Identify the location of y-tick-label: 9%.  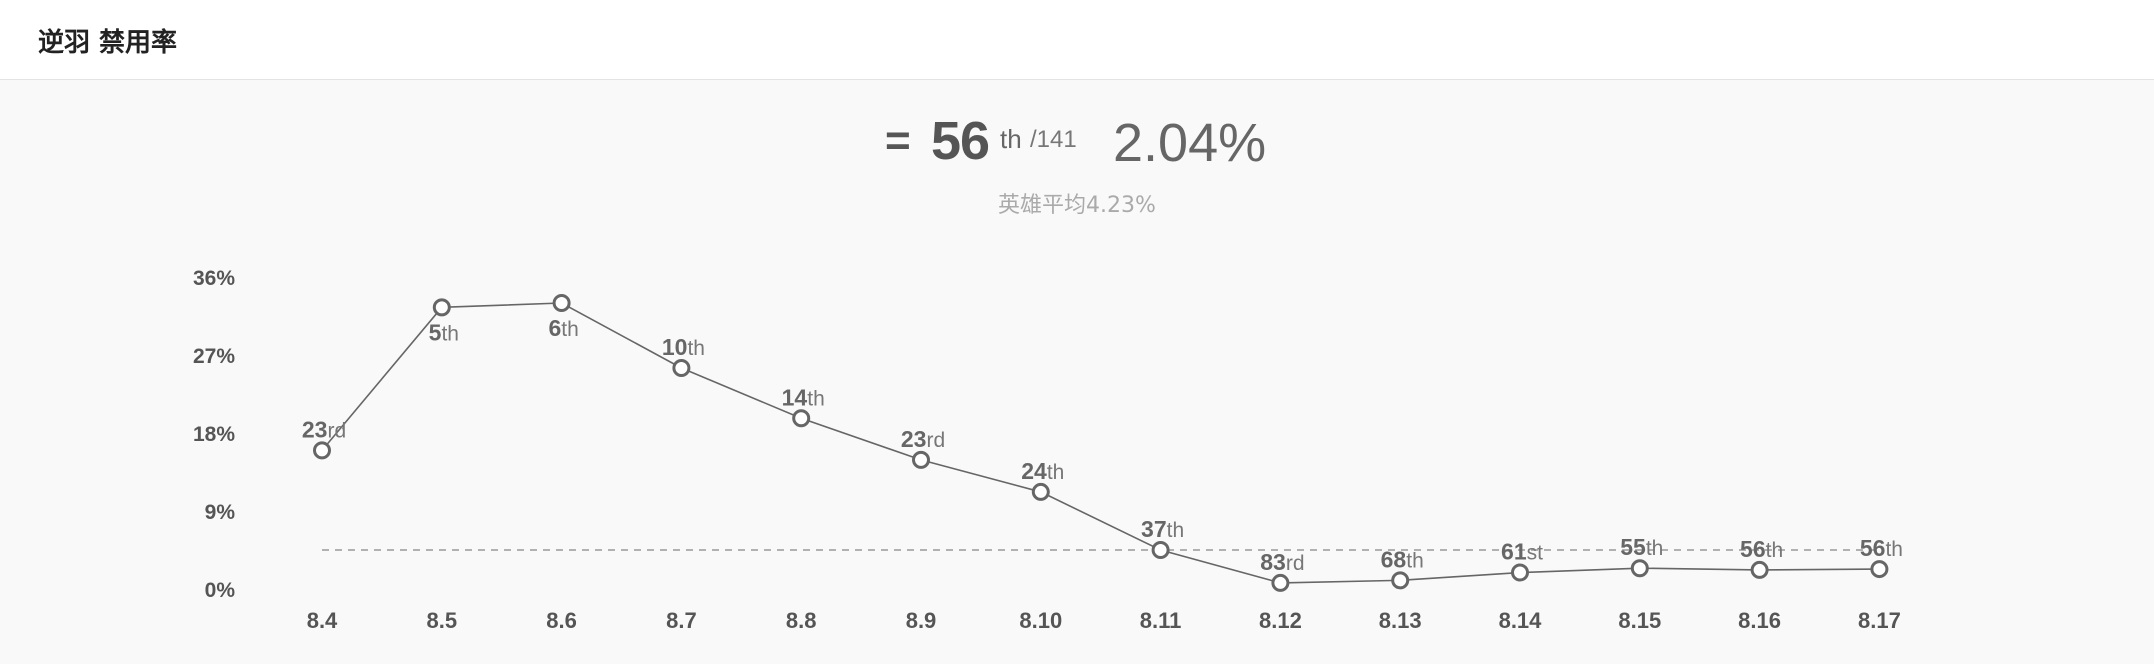
(220, 512).